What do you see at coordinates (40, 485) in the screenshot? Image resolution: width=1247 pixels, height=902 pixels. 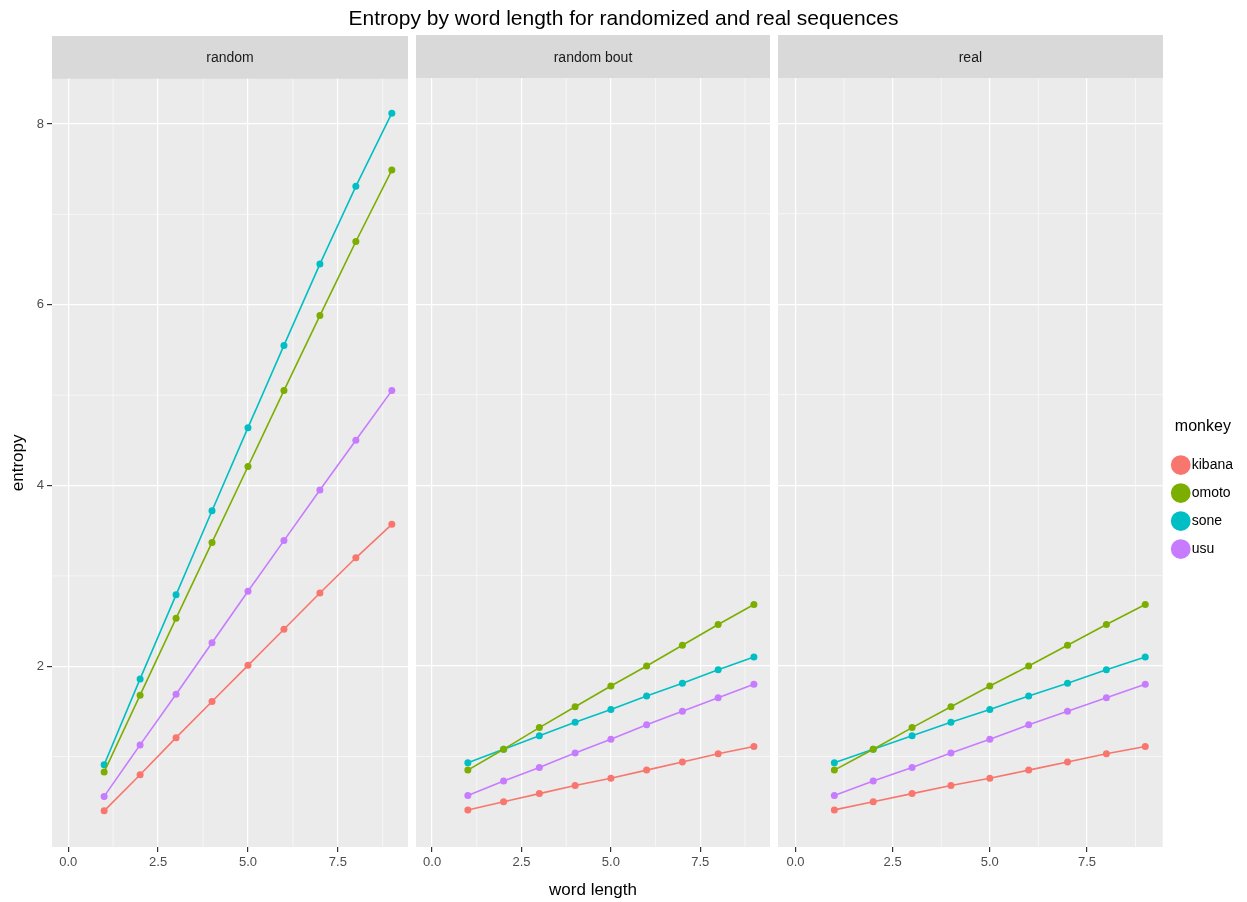 I see `y-tick-label: 4` at bounding box center [40, 485].